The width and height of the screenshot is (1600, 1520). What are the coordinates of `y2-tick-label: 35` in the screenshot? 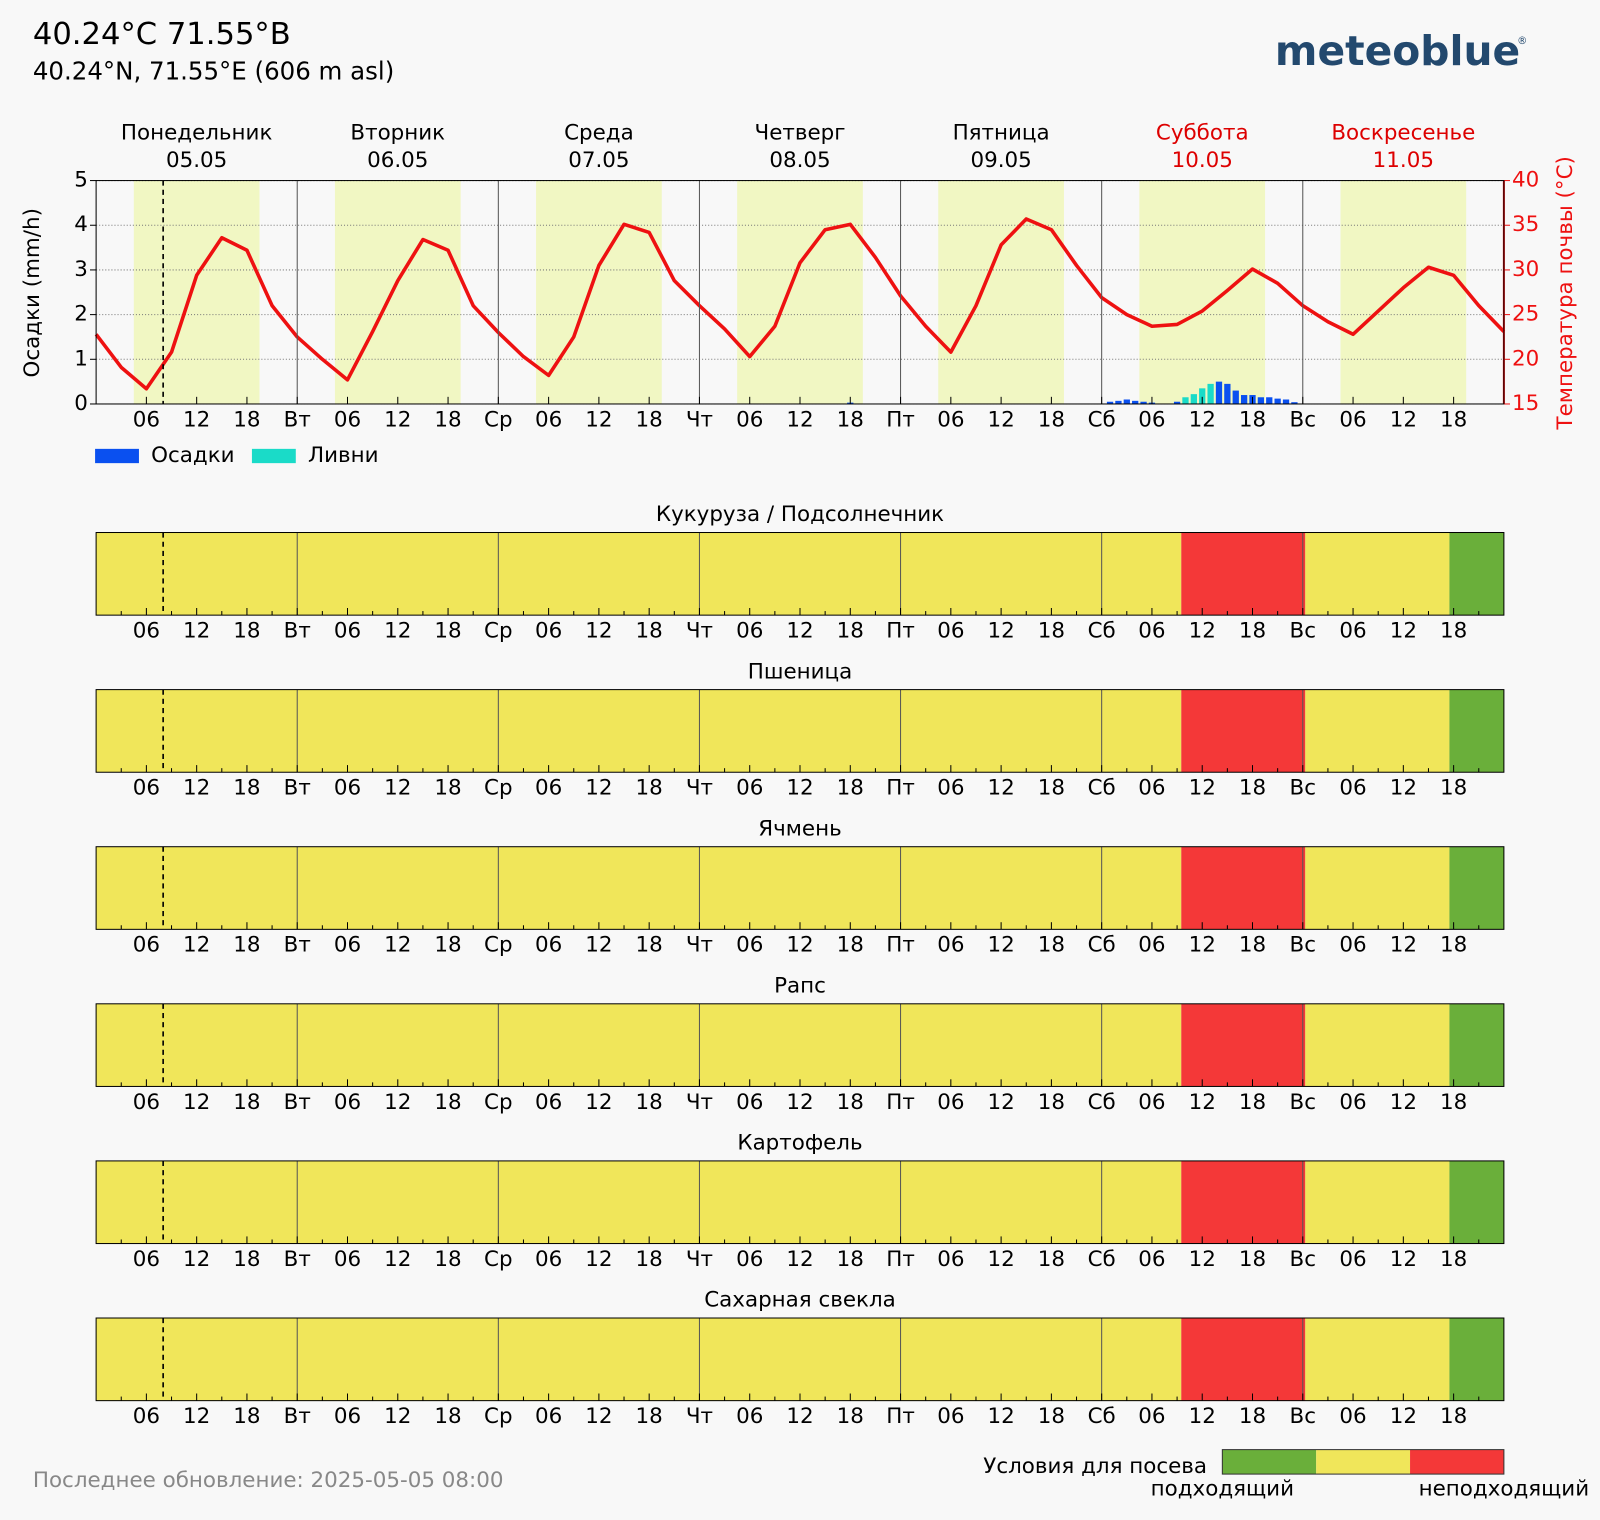 It's located at (1525, 224).